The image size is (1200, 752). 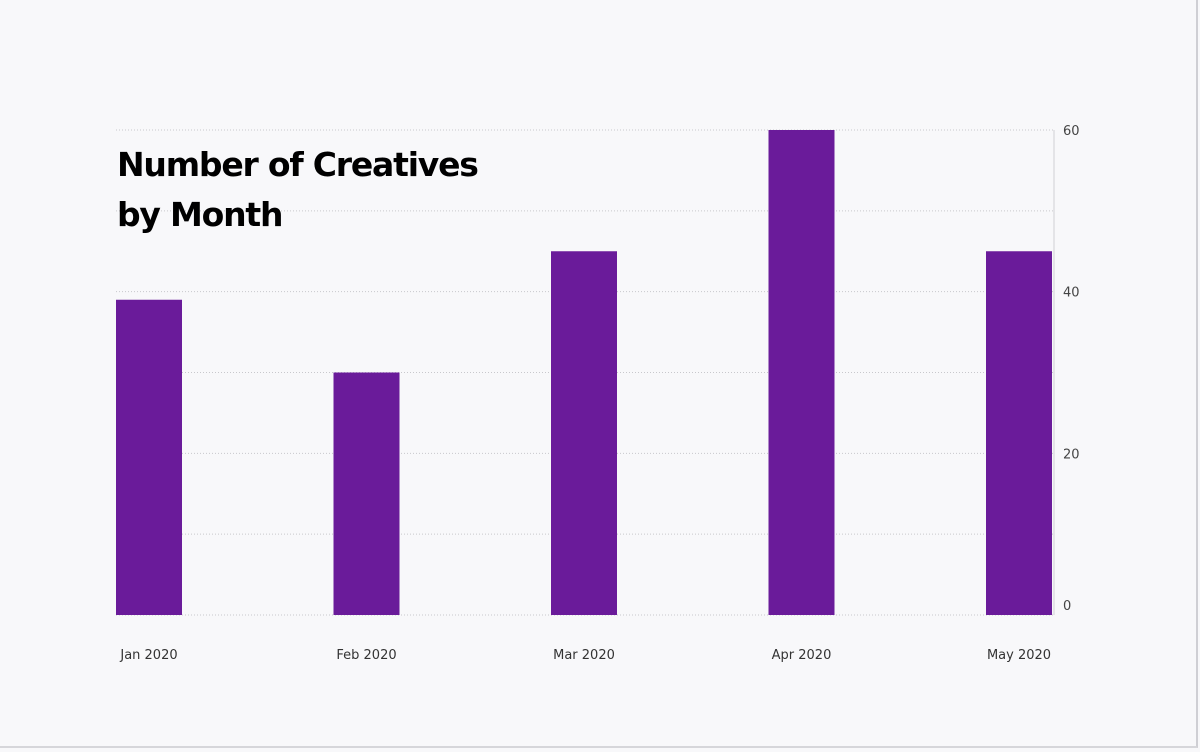 I want to click on y-tick-label: 60, so click(x=1071, y=131).